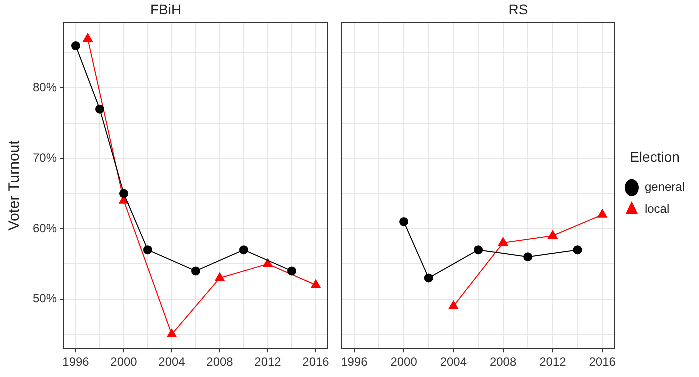  I want to click on legend-label: local, so click(657, 209).